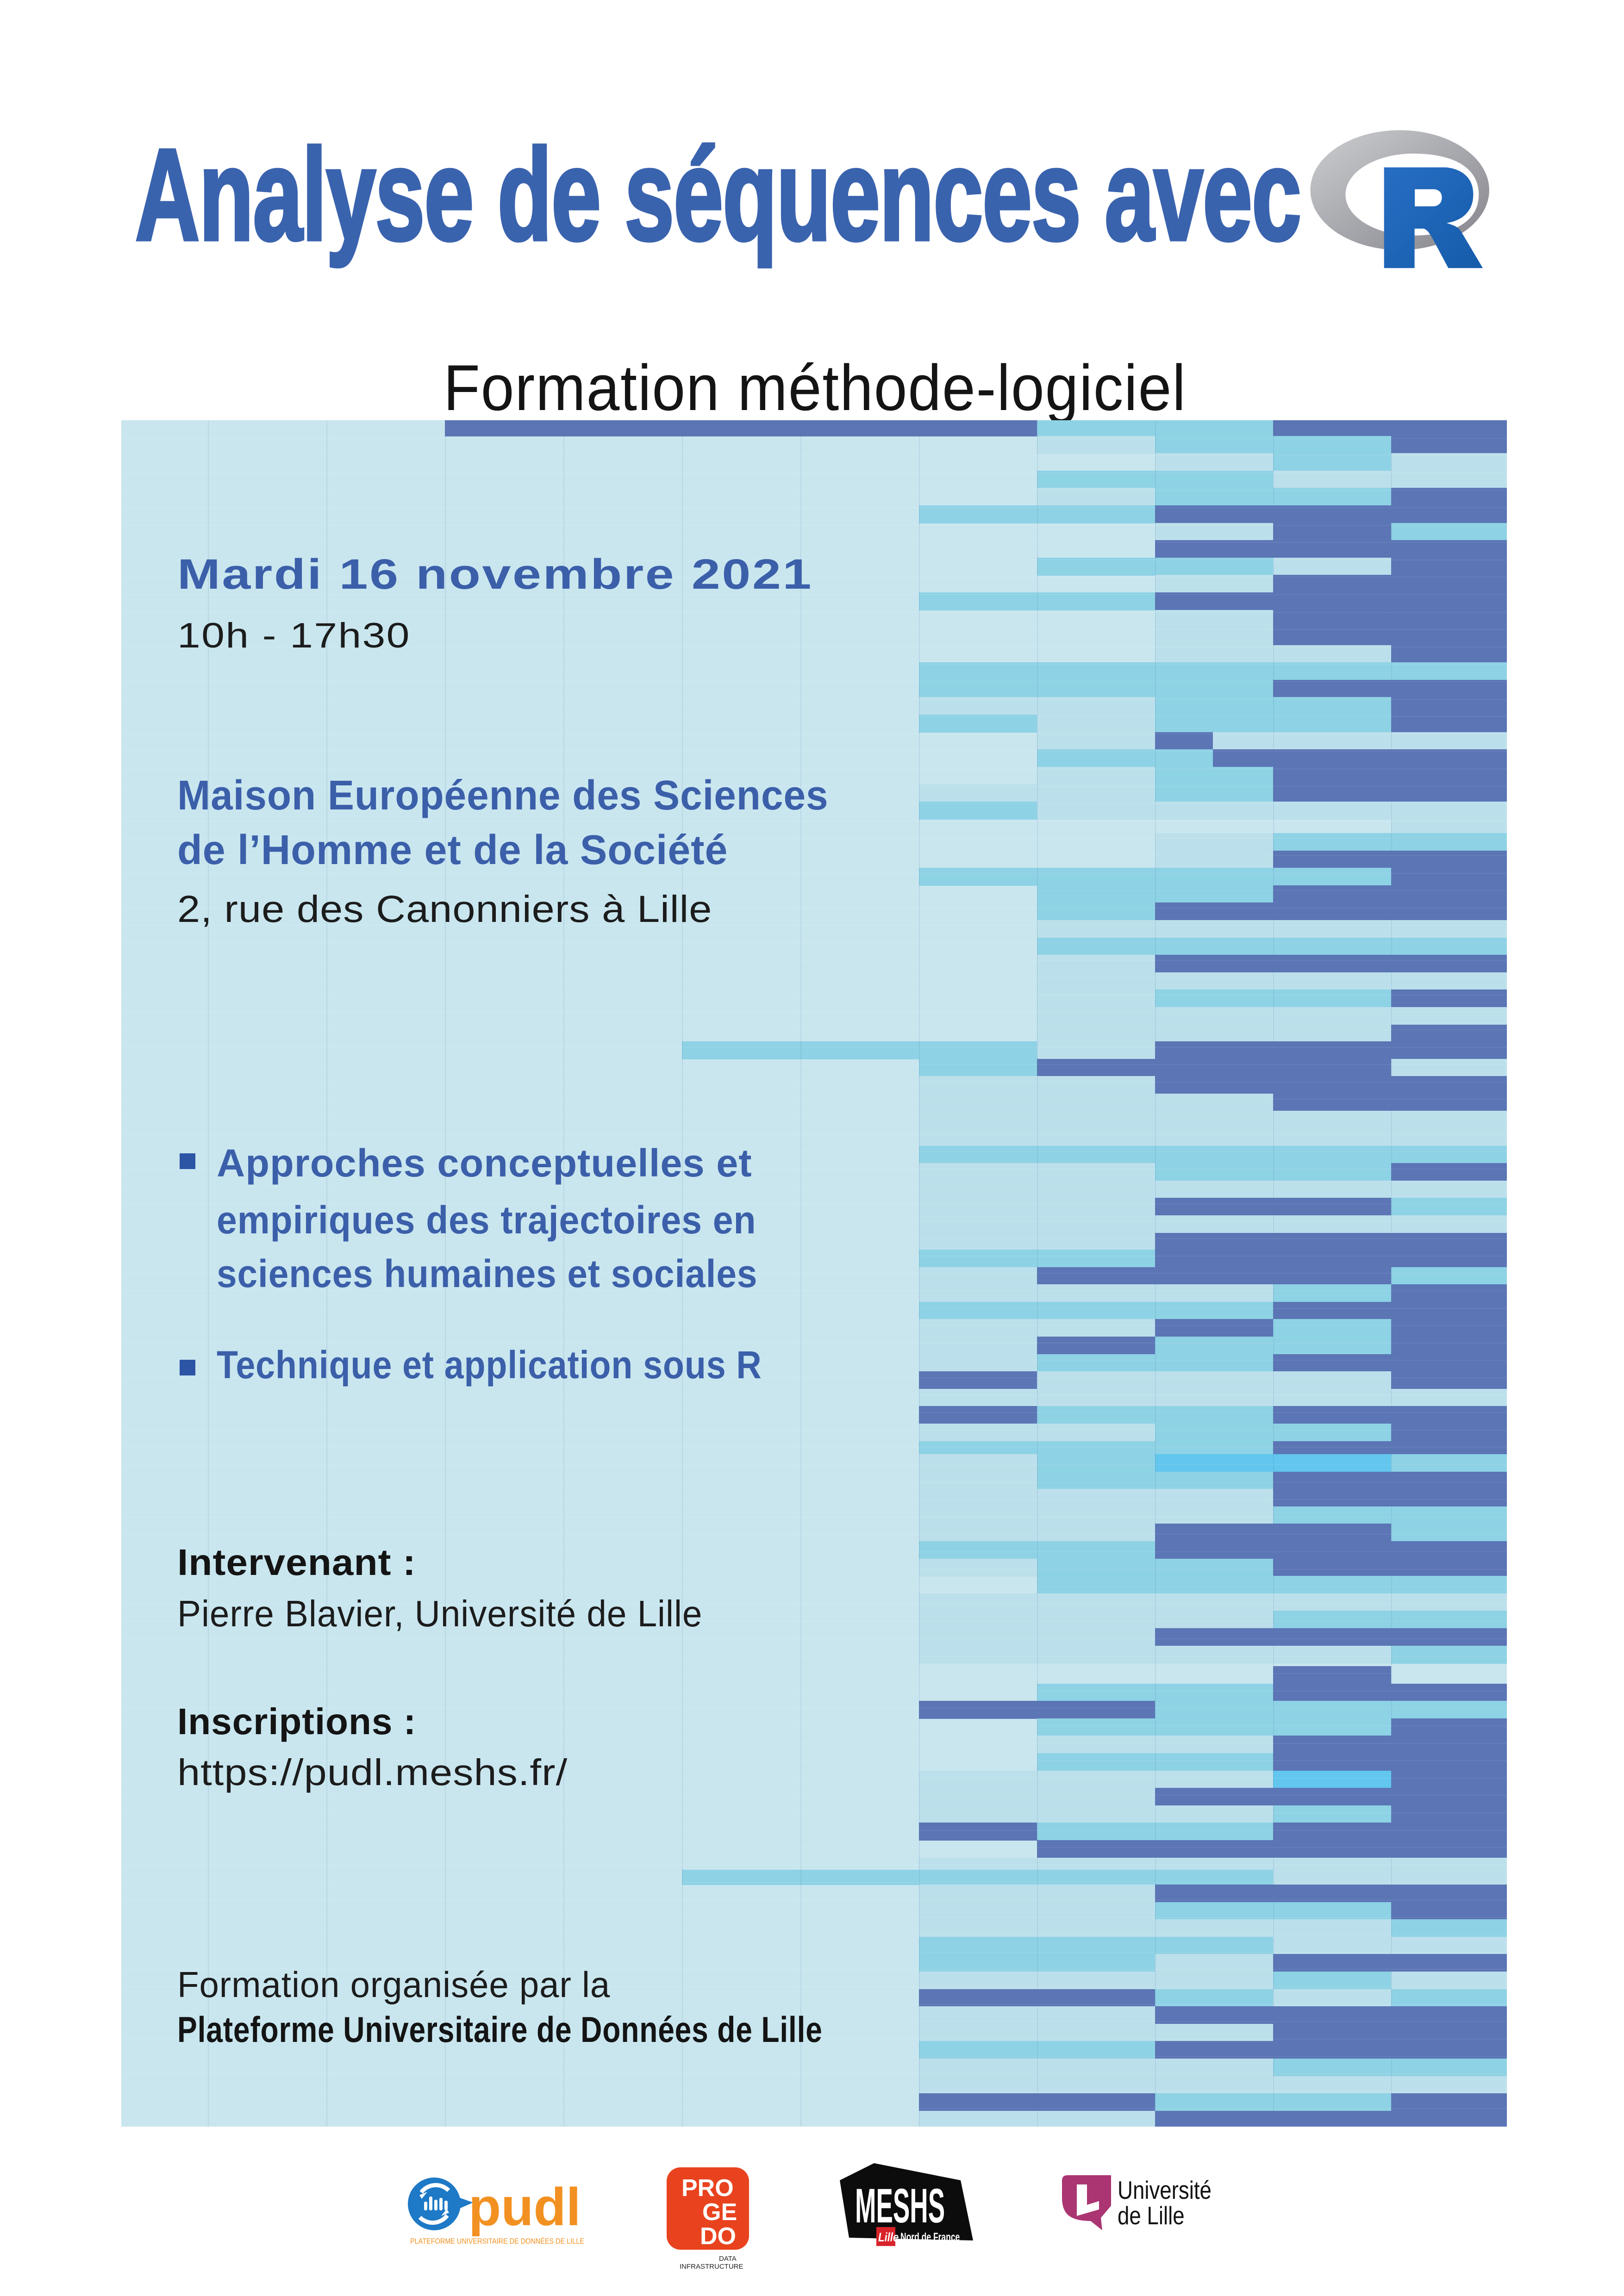 The height and width of the screenshot is (2296, 1624). Describe the element at coordinates (718, 2236) in the screenshot. I see `svg-text: DO` at that location.